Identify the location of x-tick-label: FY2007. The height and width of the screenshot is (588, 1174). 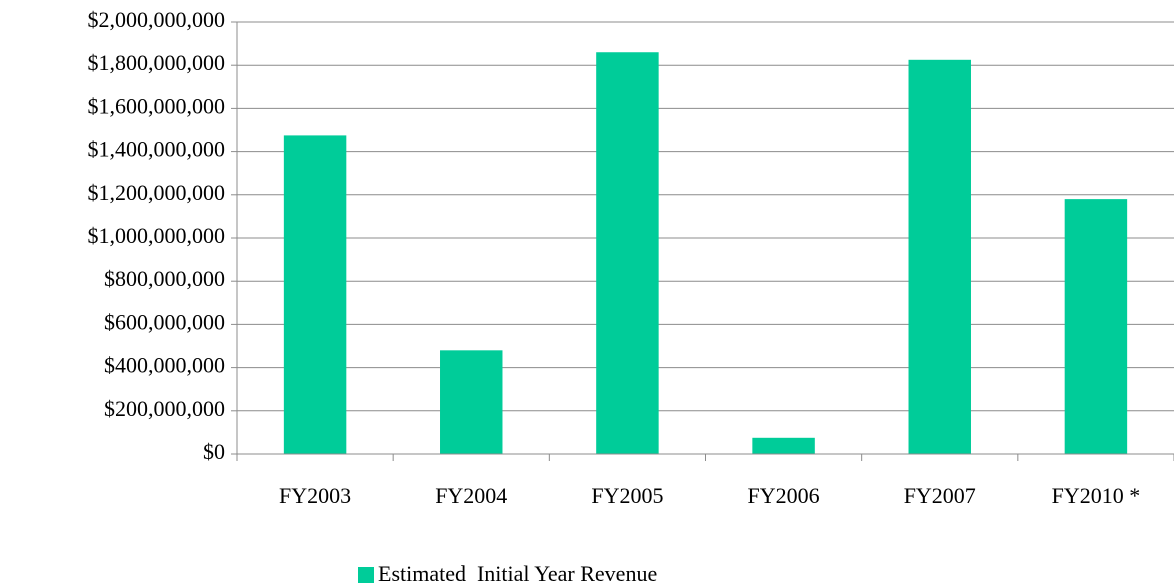
(940, 495).